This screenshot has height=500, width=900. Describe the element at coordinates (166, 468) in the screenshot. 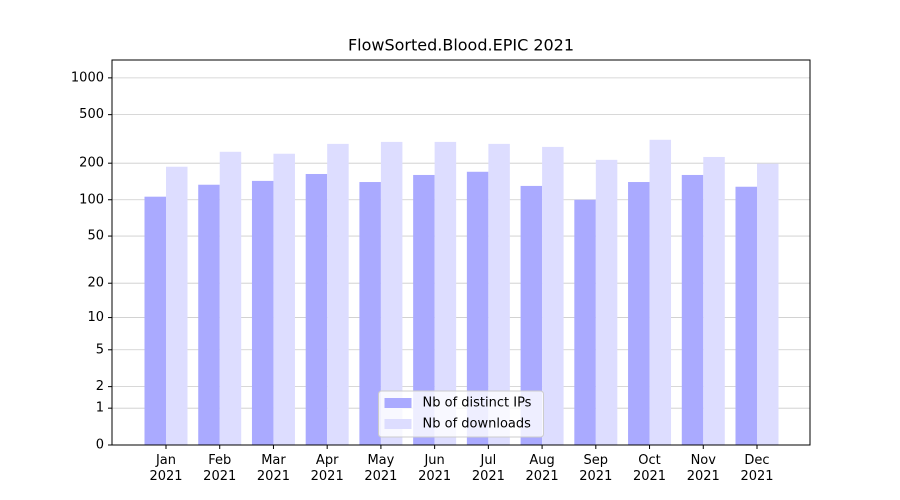

I see `x-tick-label: Jan 2021` at that location.